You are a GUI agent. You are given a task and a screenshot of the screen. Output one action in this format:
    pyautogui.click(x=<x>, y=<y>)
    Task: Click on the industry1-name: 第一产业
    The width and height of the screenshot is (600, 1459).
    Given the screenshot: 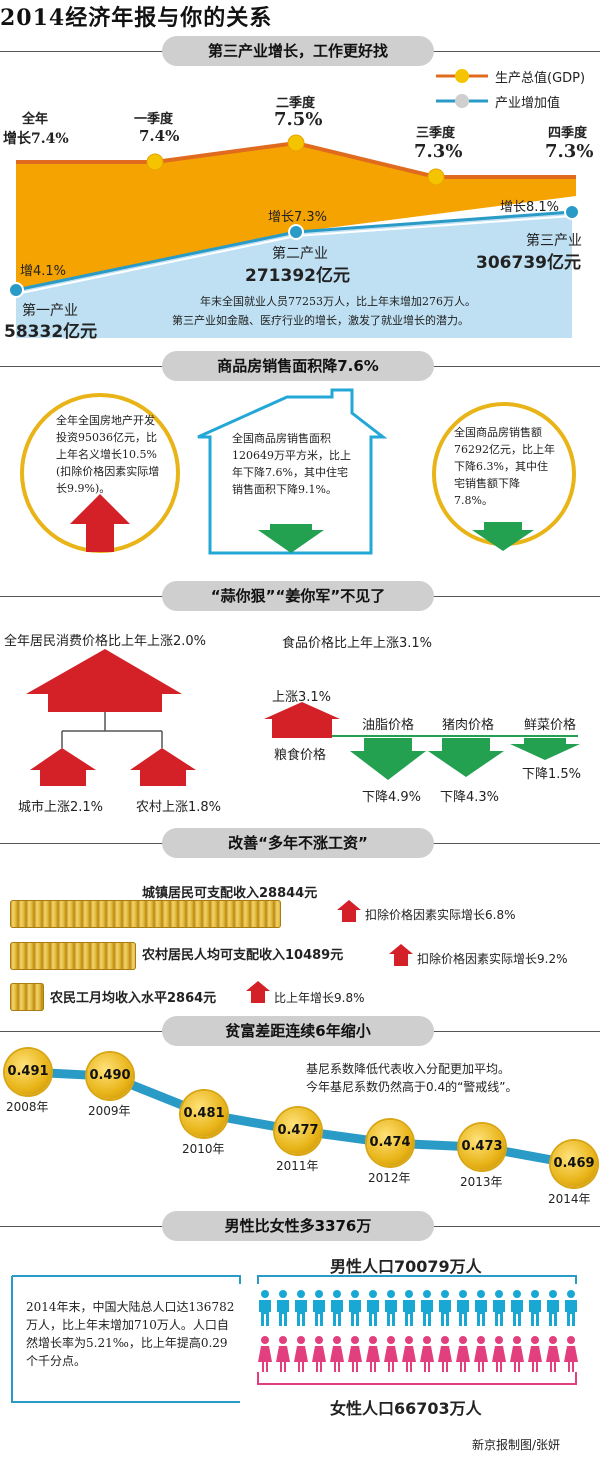 What is the action you would take?
    pyautogui.click(x=50, y=311)
    